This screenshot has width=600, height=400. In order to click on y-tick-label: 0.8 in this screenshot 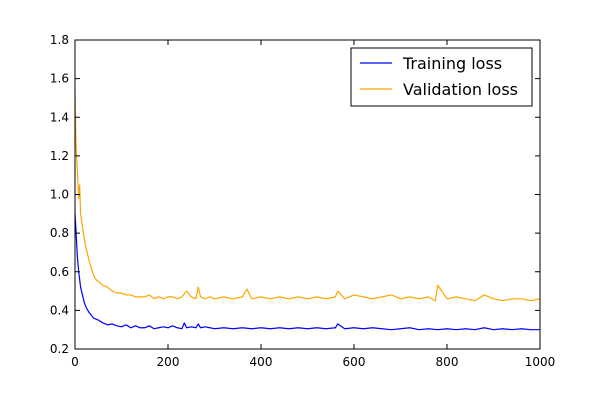, I will do `click(59, 233)`.